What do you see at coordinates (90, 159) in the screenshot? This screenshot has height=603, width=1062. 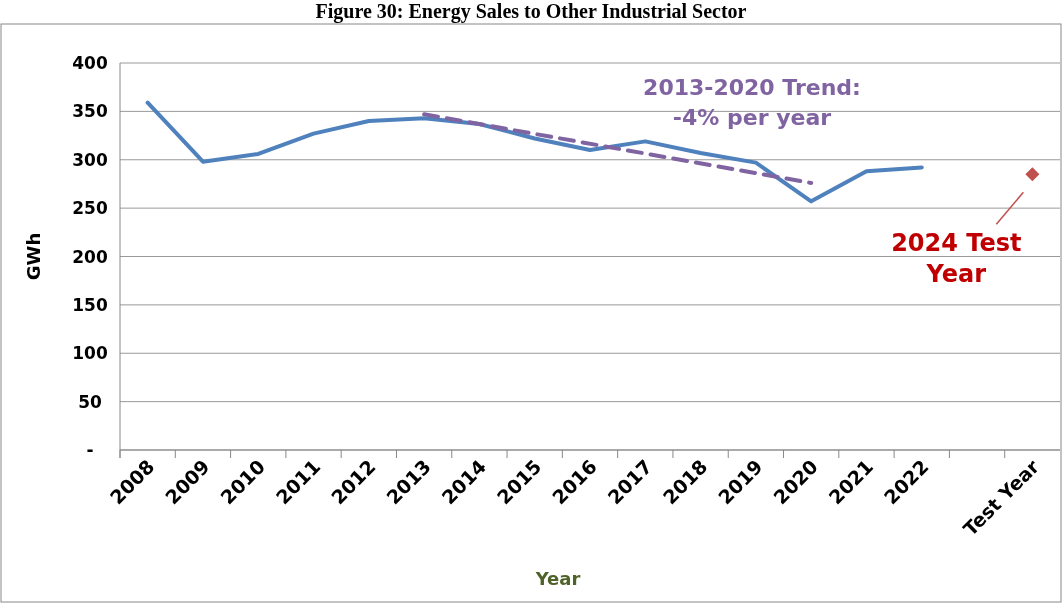 I see `y-tick-label: 300` at bounding box center [90, 159].